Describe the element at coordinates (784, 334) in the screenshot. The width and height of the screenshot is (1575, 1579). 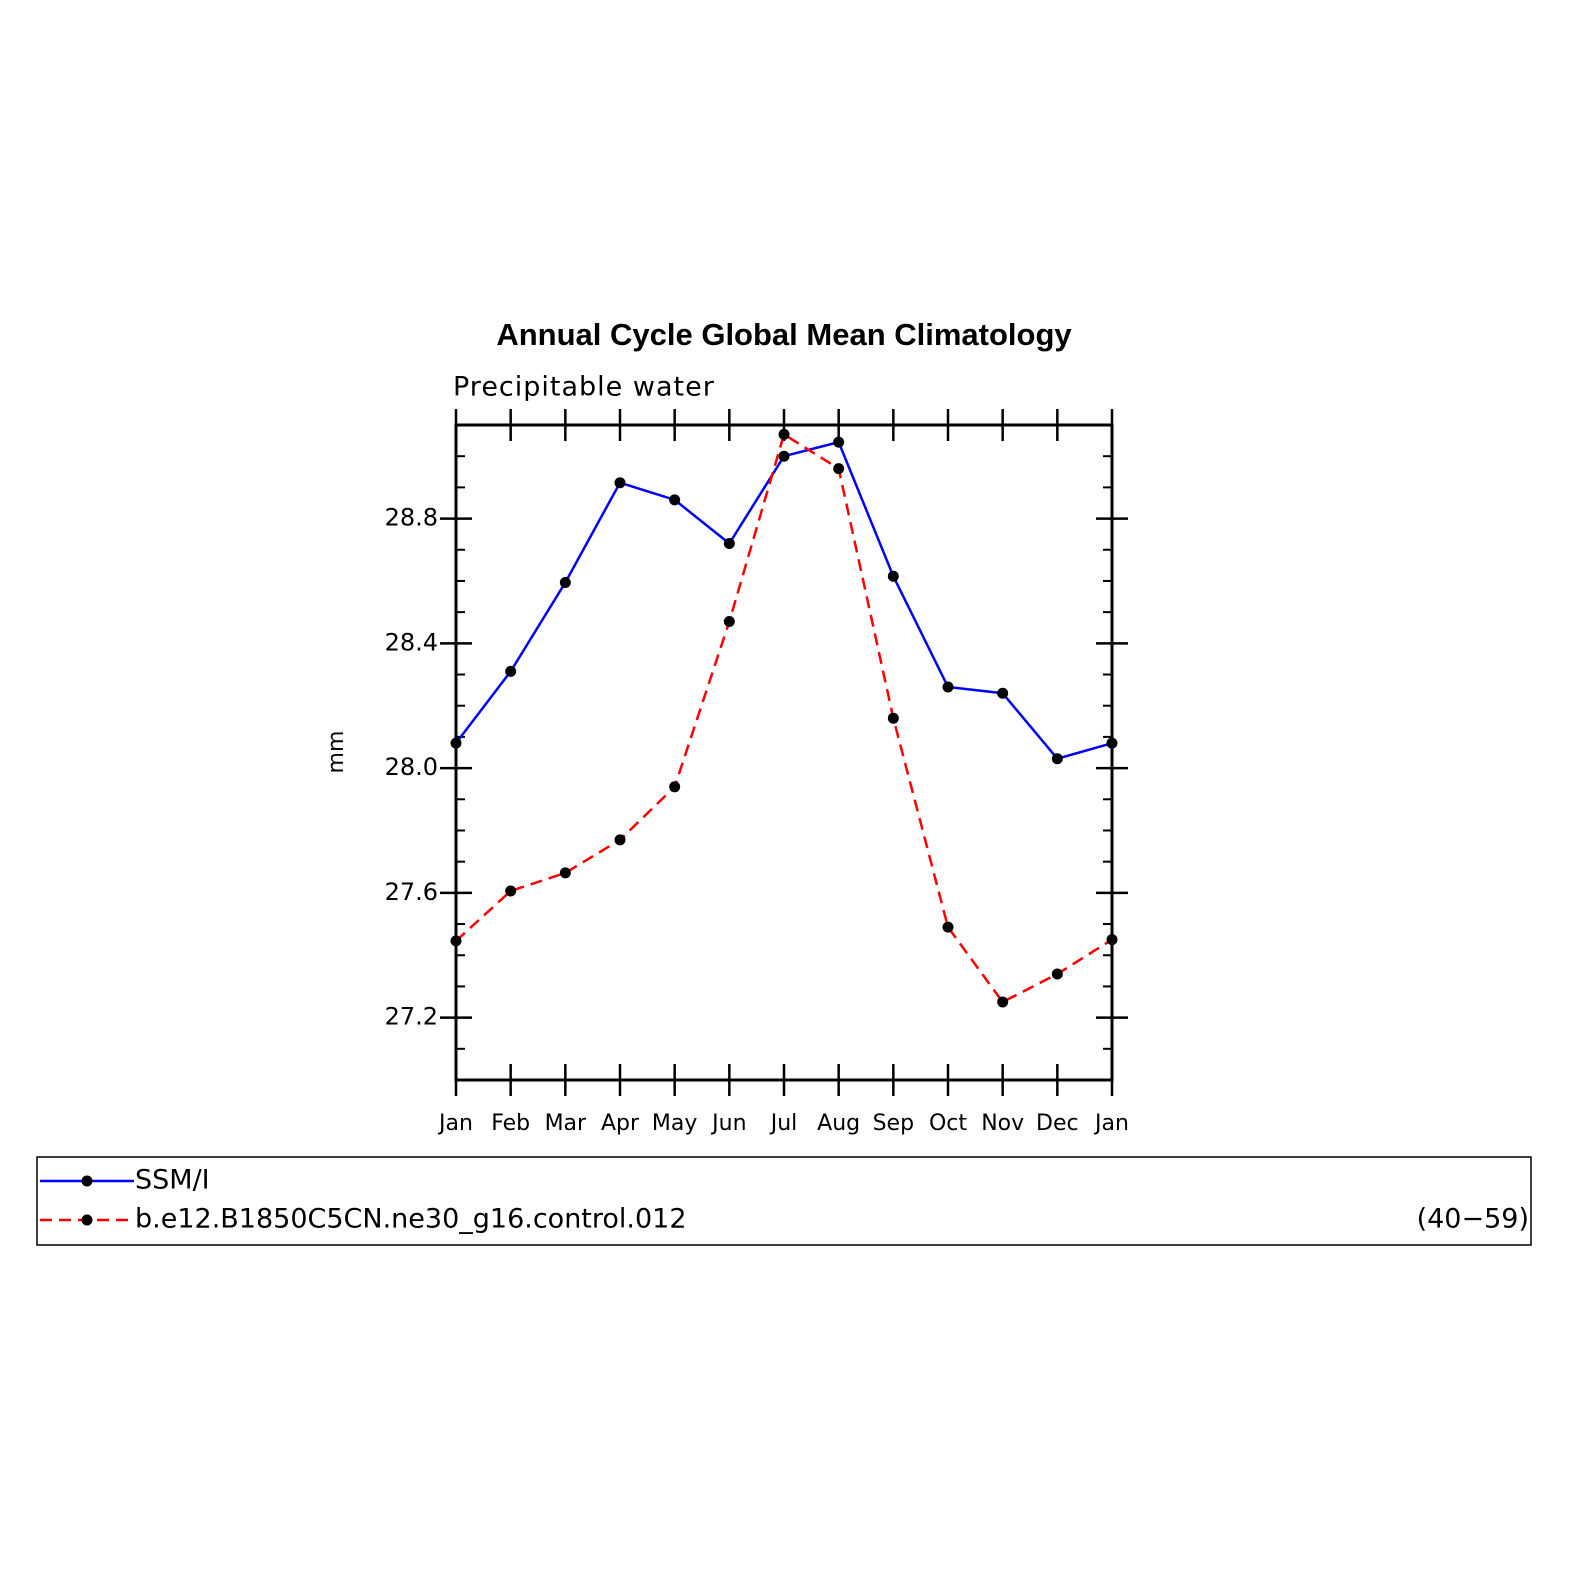
I see `chart-title: Annual Cycle Global Mean Climatology` at that location.